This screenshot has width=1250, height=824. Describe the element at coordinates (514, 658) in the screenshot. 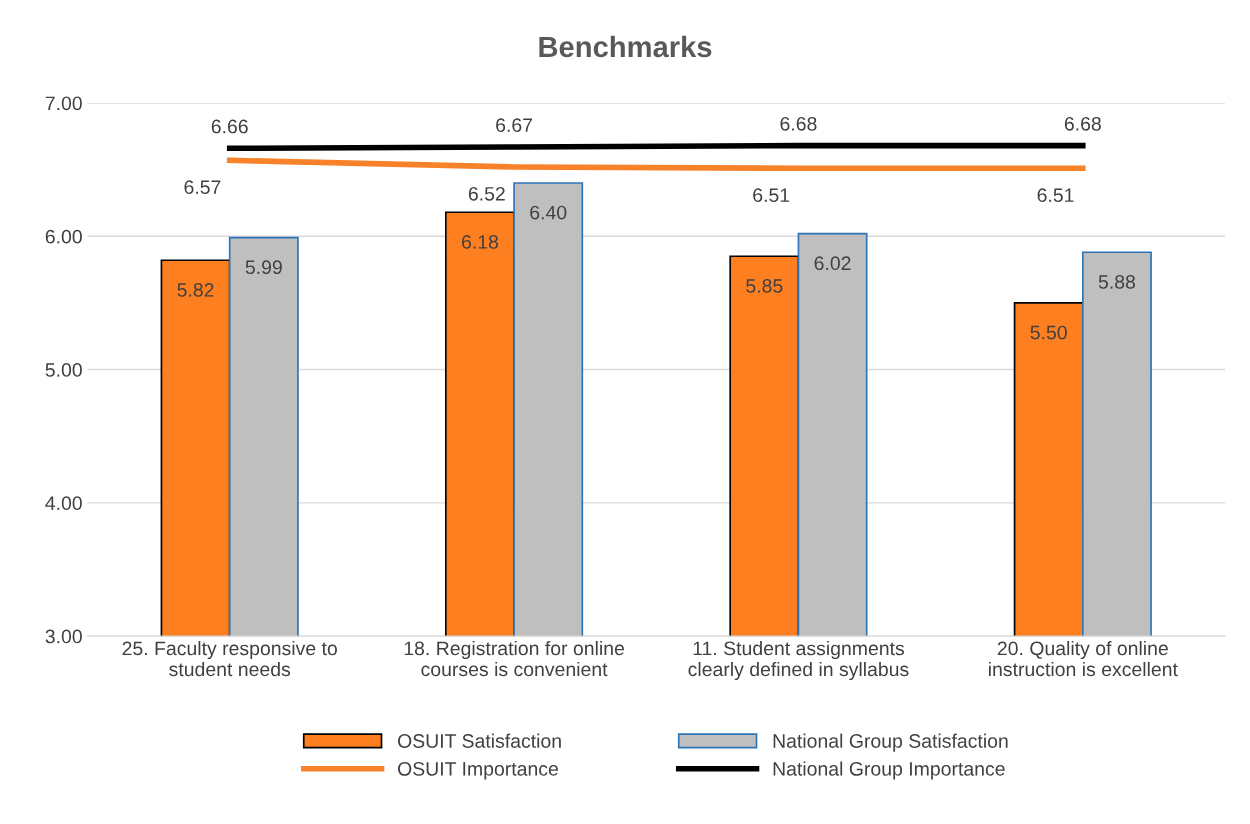

I see `x-tick-label: 18. Registration for online courses is convenient` at that location.